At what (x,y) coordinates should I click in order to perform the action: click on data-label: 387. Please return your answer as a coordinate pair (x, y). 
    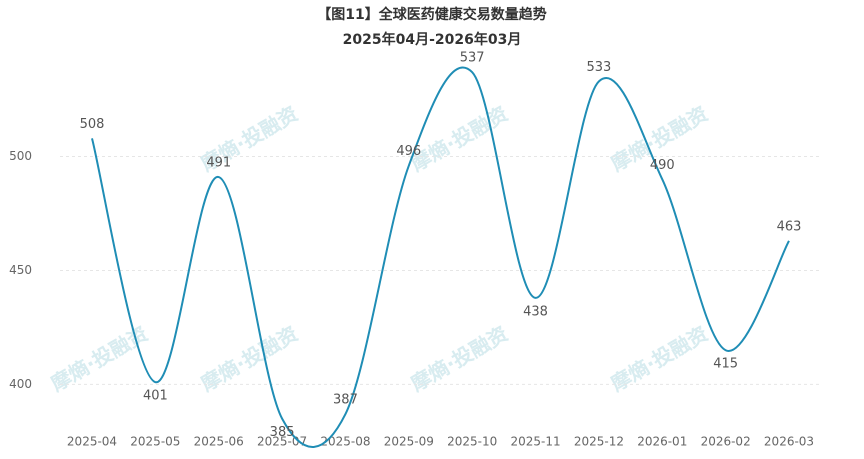
    Looking at the image, I should click on (345, 400).